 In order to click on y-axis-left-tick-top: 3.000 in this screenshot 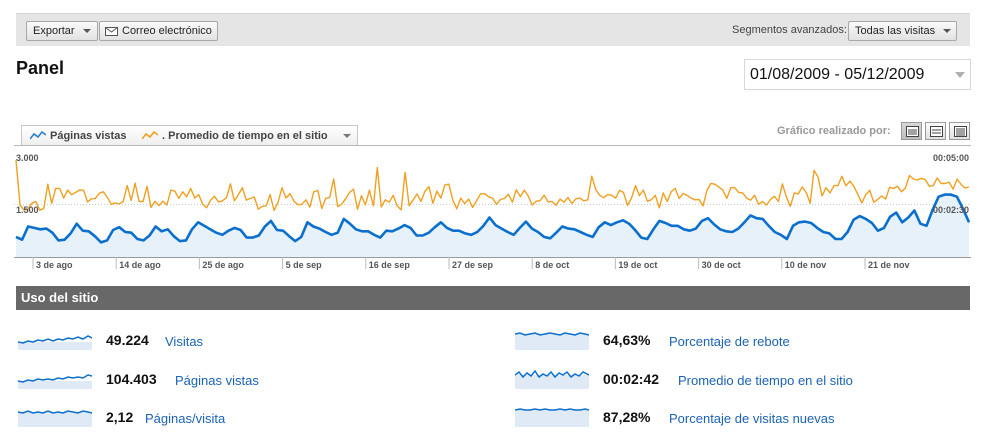, I will do `click(27, 158)`.